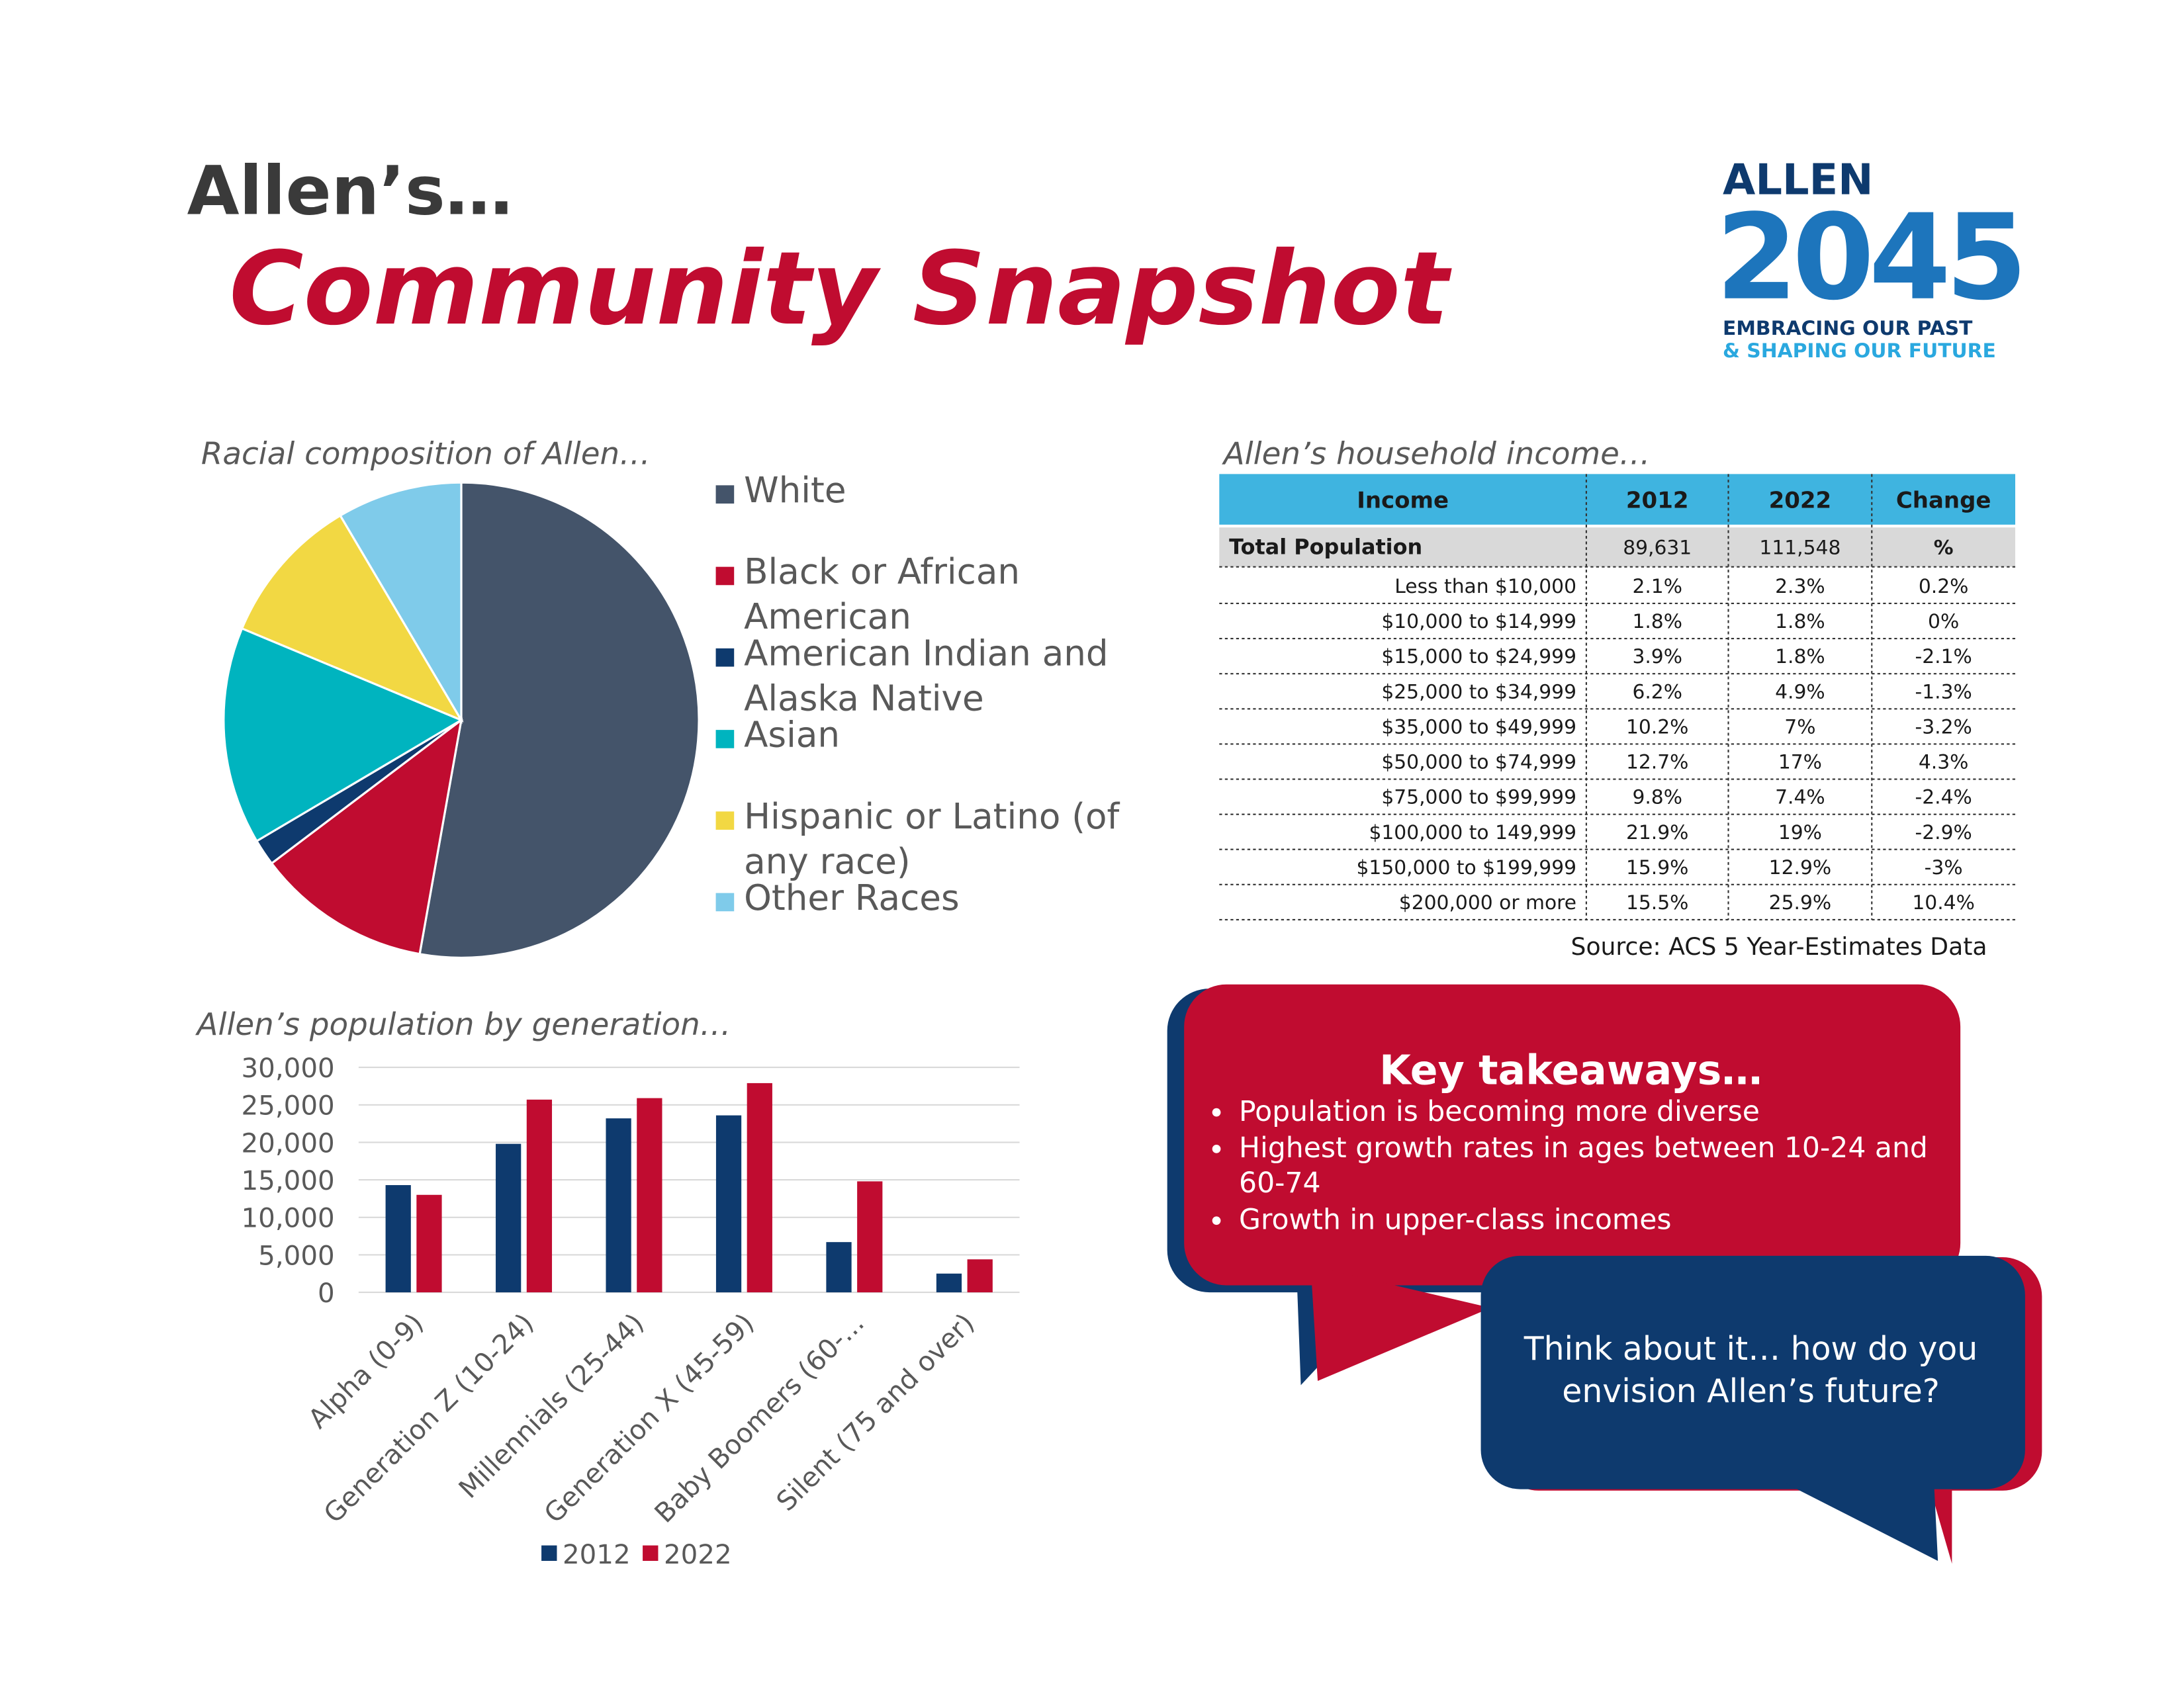  I want to click on y-tick-label: 10,000, so click(288, 1218).